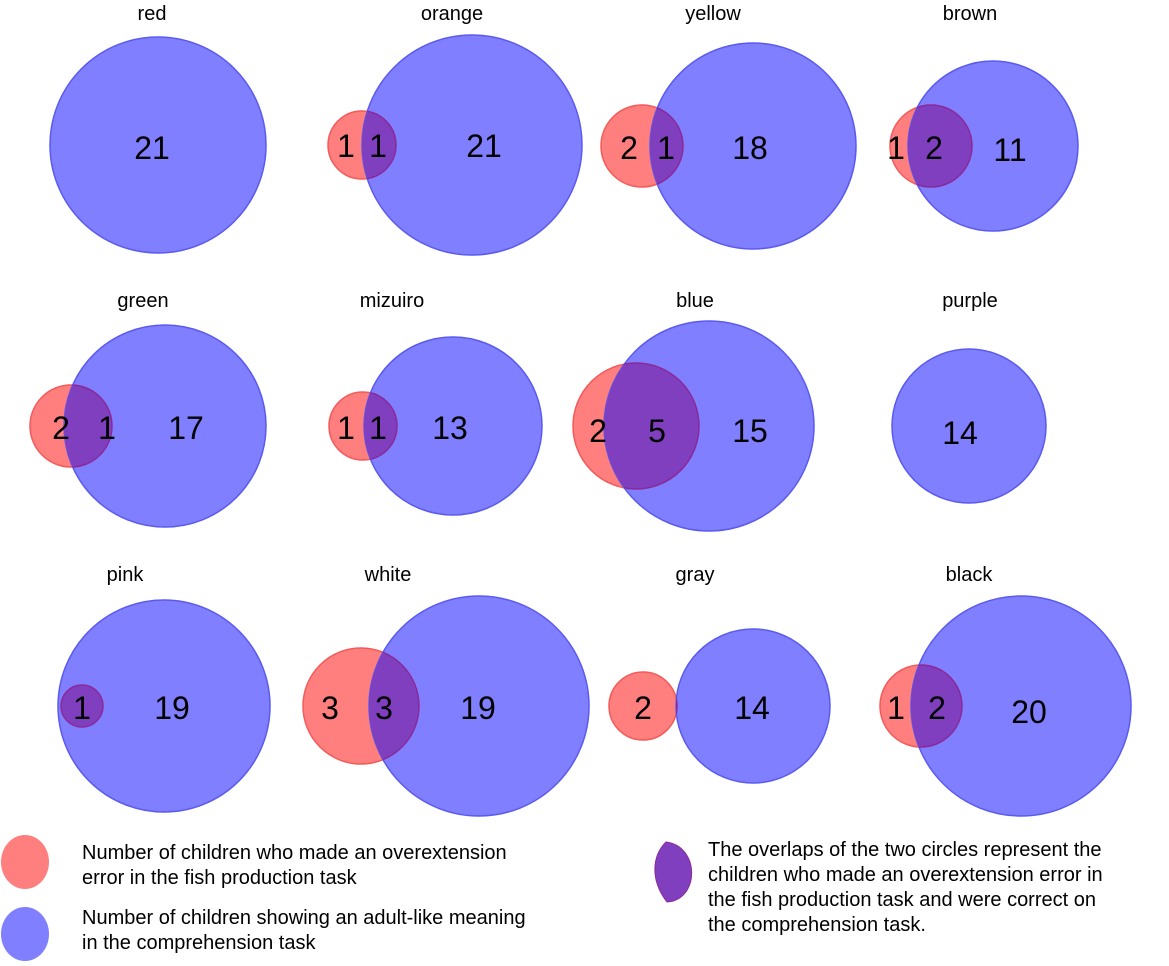  I want to click on count-label: 18, so click(750, 148).